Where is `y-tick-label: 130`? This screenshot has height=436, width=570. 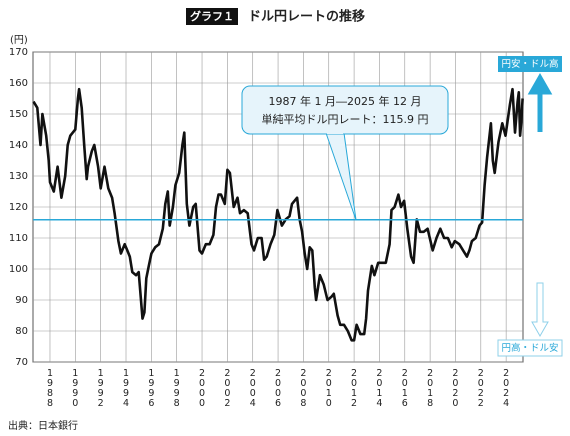
y-tick-label: 130 is located at coordinates (18, 176).